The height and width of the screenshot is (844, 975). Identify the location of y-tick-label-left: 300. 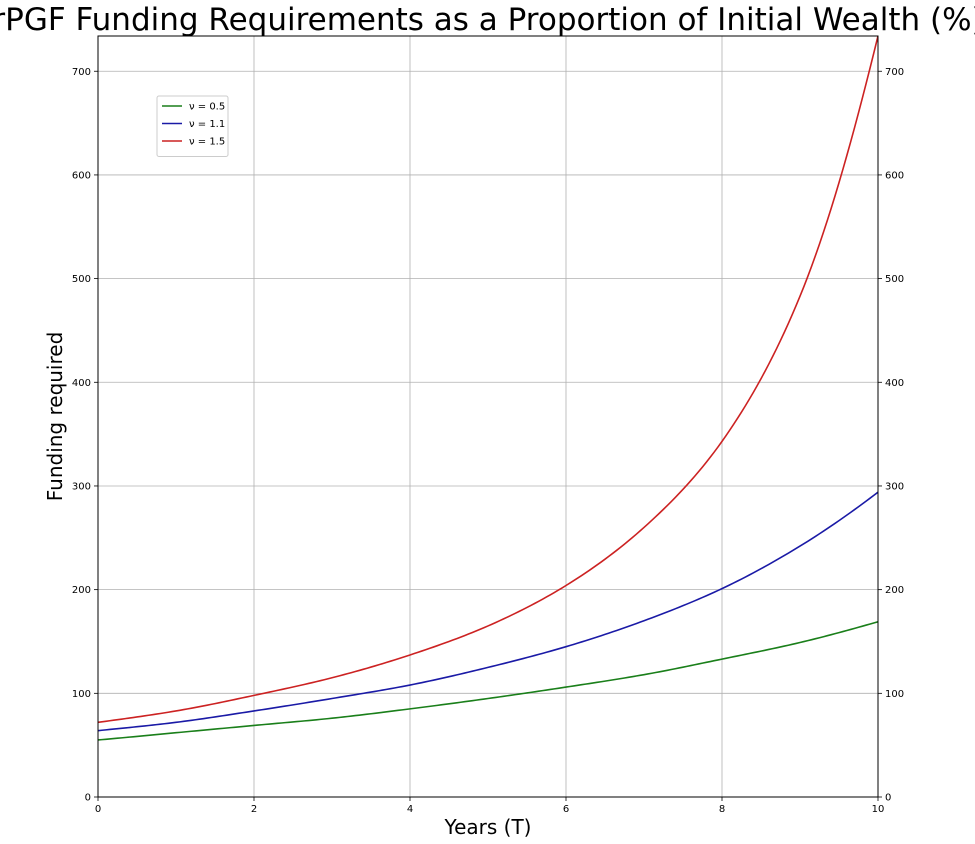
(81, 486).